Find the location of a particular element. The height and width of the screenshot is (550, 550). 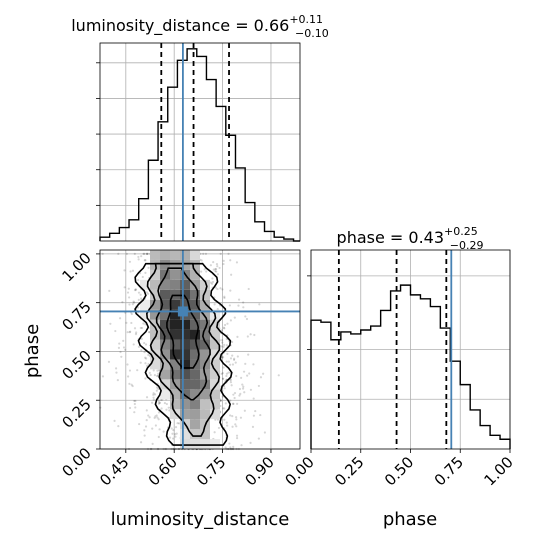

x-tick-label: 0.00 is located at coordinates (299, 471).